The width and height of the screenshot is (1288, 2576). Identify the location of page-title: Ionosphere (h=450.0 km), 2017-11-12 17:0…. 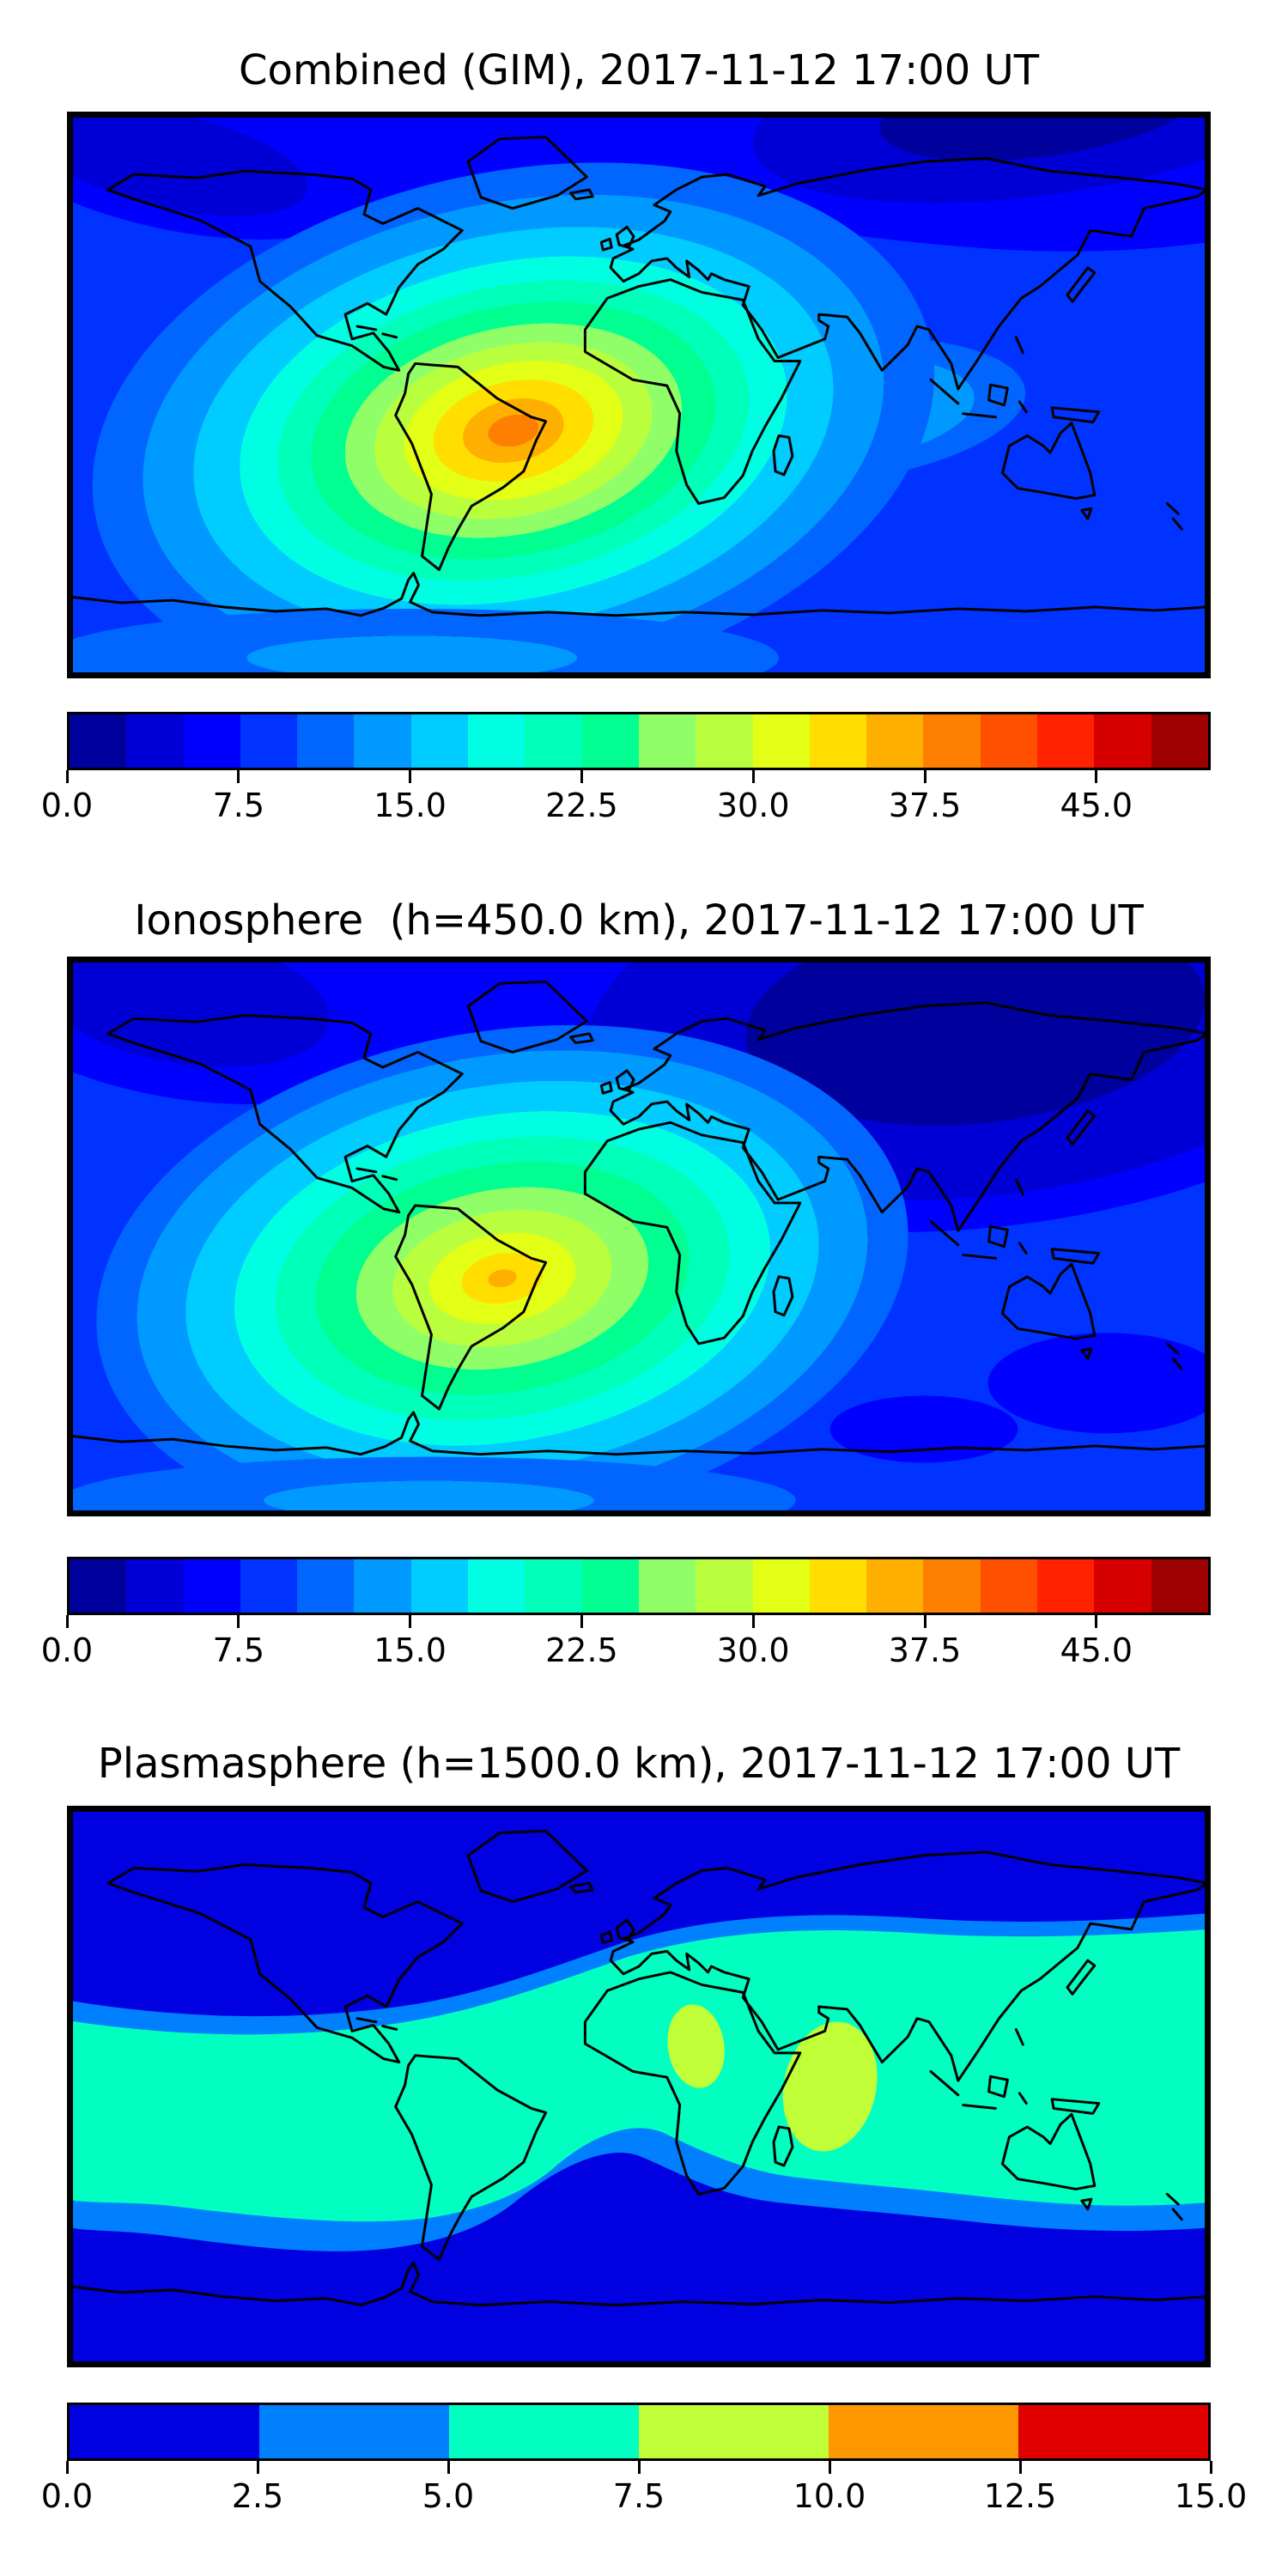
(639, 921).